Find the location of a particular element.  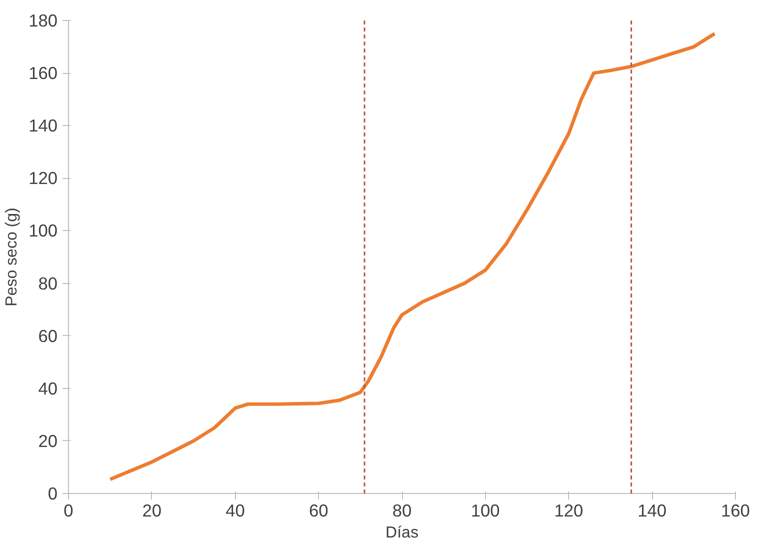

y-tick-label: 160 is located at coordinates (43, 73).